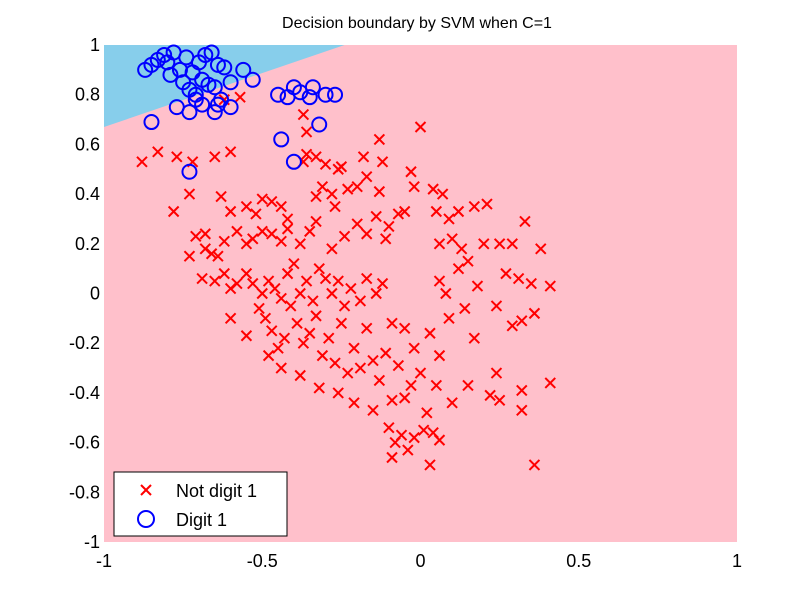  Describe the element at coordinates (87, 95) in the screenshot. I see `y-tick-label: 0.8` at that location.